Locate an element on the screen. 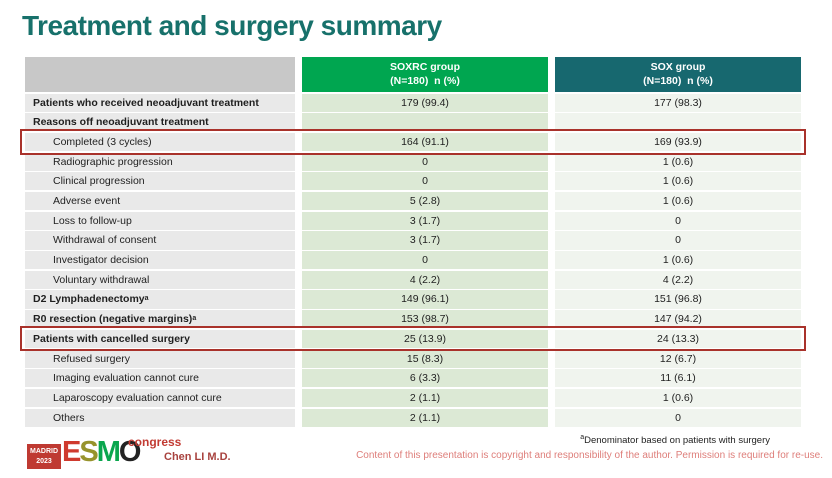 The width and height of the screenshot is (832, 478). esmo-letter-e: E is located at coordinates (71, 452).